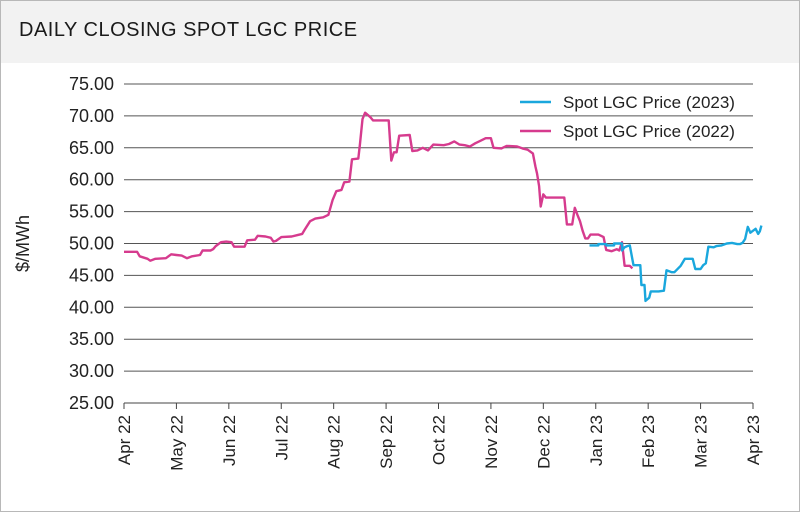  I want to click on y-tick-label: 60.00, so click(91, 180).